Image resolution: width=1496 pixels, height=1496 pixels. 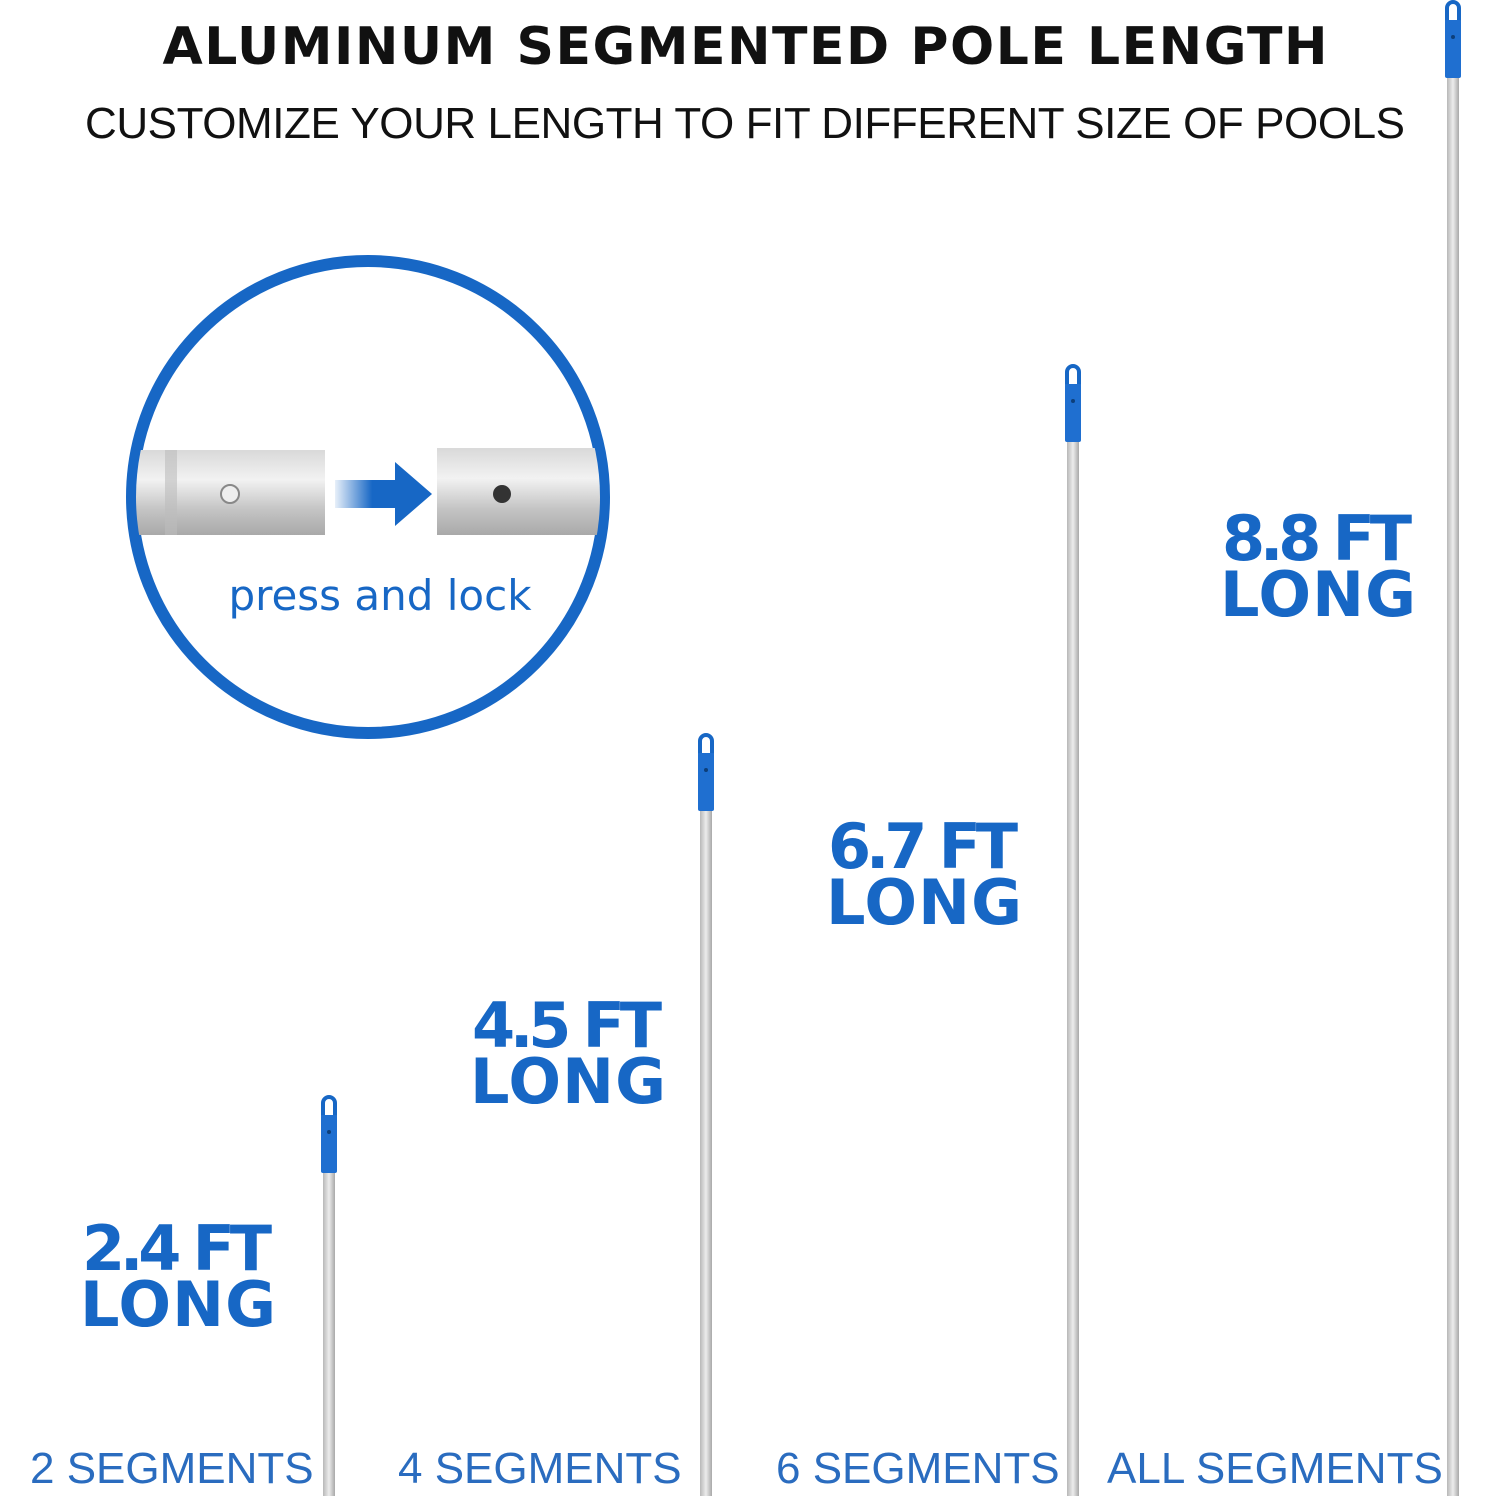 What do you see at coordinates (745, 47) in the screenshot?
I see `title: ALUMINUM SEGMENTED POLE LENGTH` at bounding box center [745, 47].